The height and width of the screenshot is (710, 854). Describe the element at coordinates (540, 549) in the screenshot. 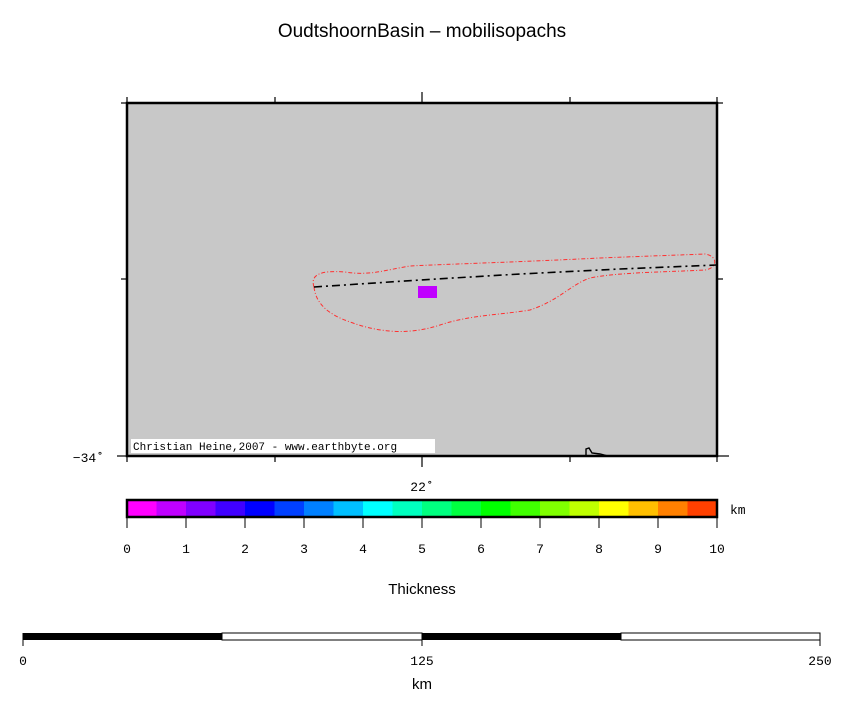

I see `colorbar-tick-label: 7` at that location.